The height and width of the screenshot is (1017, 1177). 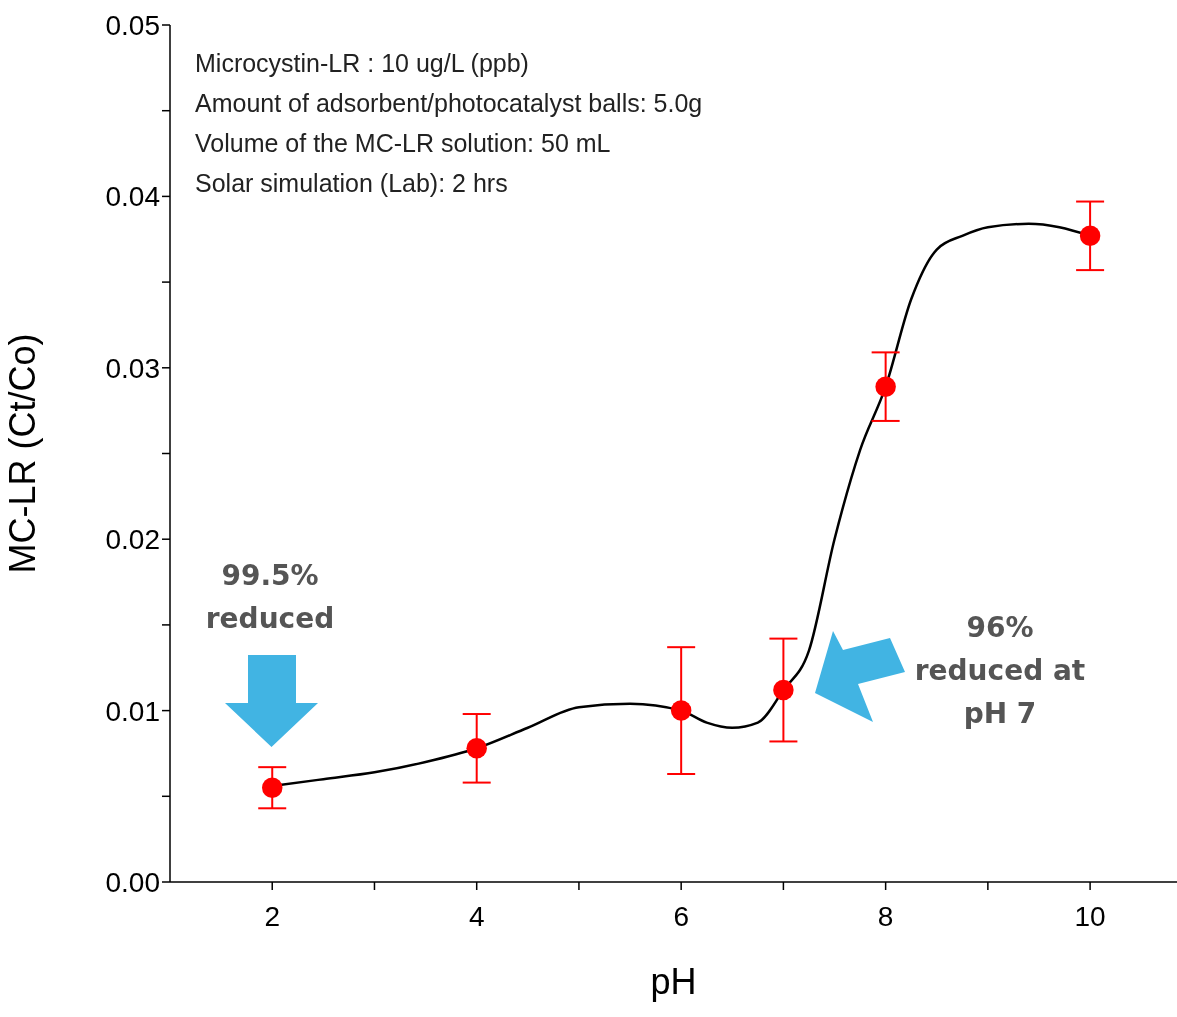 What do you see at coordinates (476, 916) in the screenshot?
I see `x-tick-label: 4` at bounding box center [476, 916].